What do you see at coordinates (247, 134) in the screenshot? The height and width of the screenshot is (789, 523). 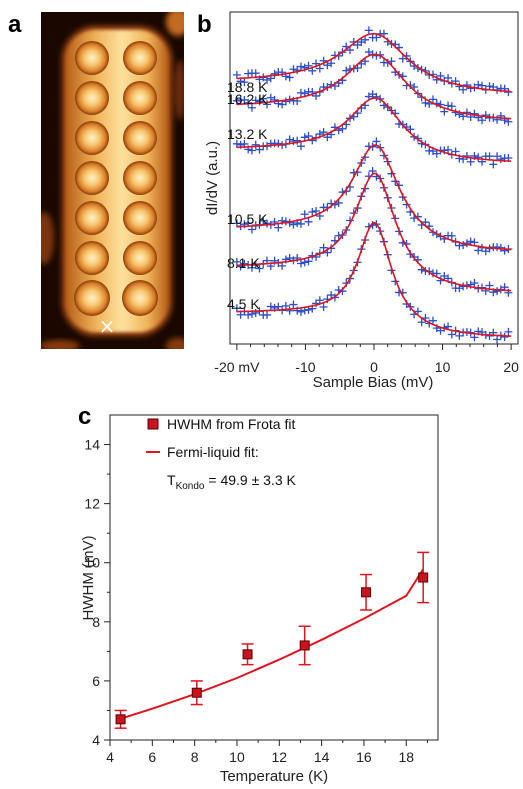 I see `spectrum-temp-label: 13.2 K` at bounding box center [247, 134].